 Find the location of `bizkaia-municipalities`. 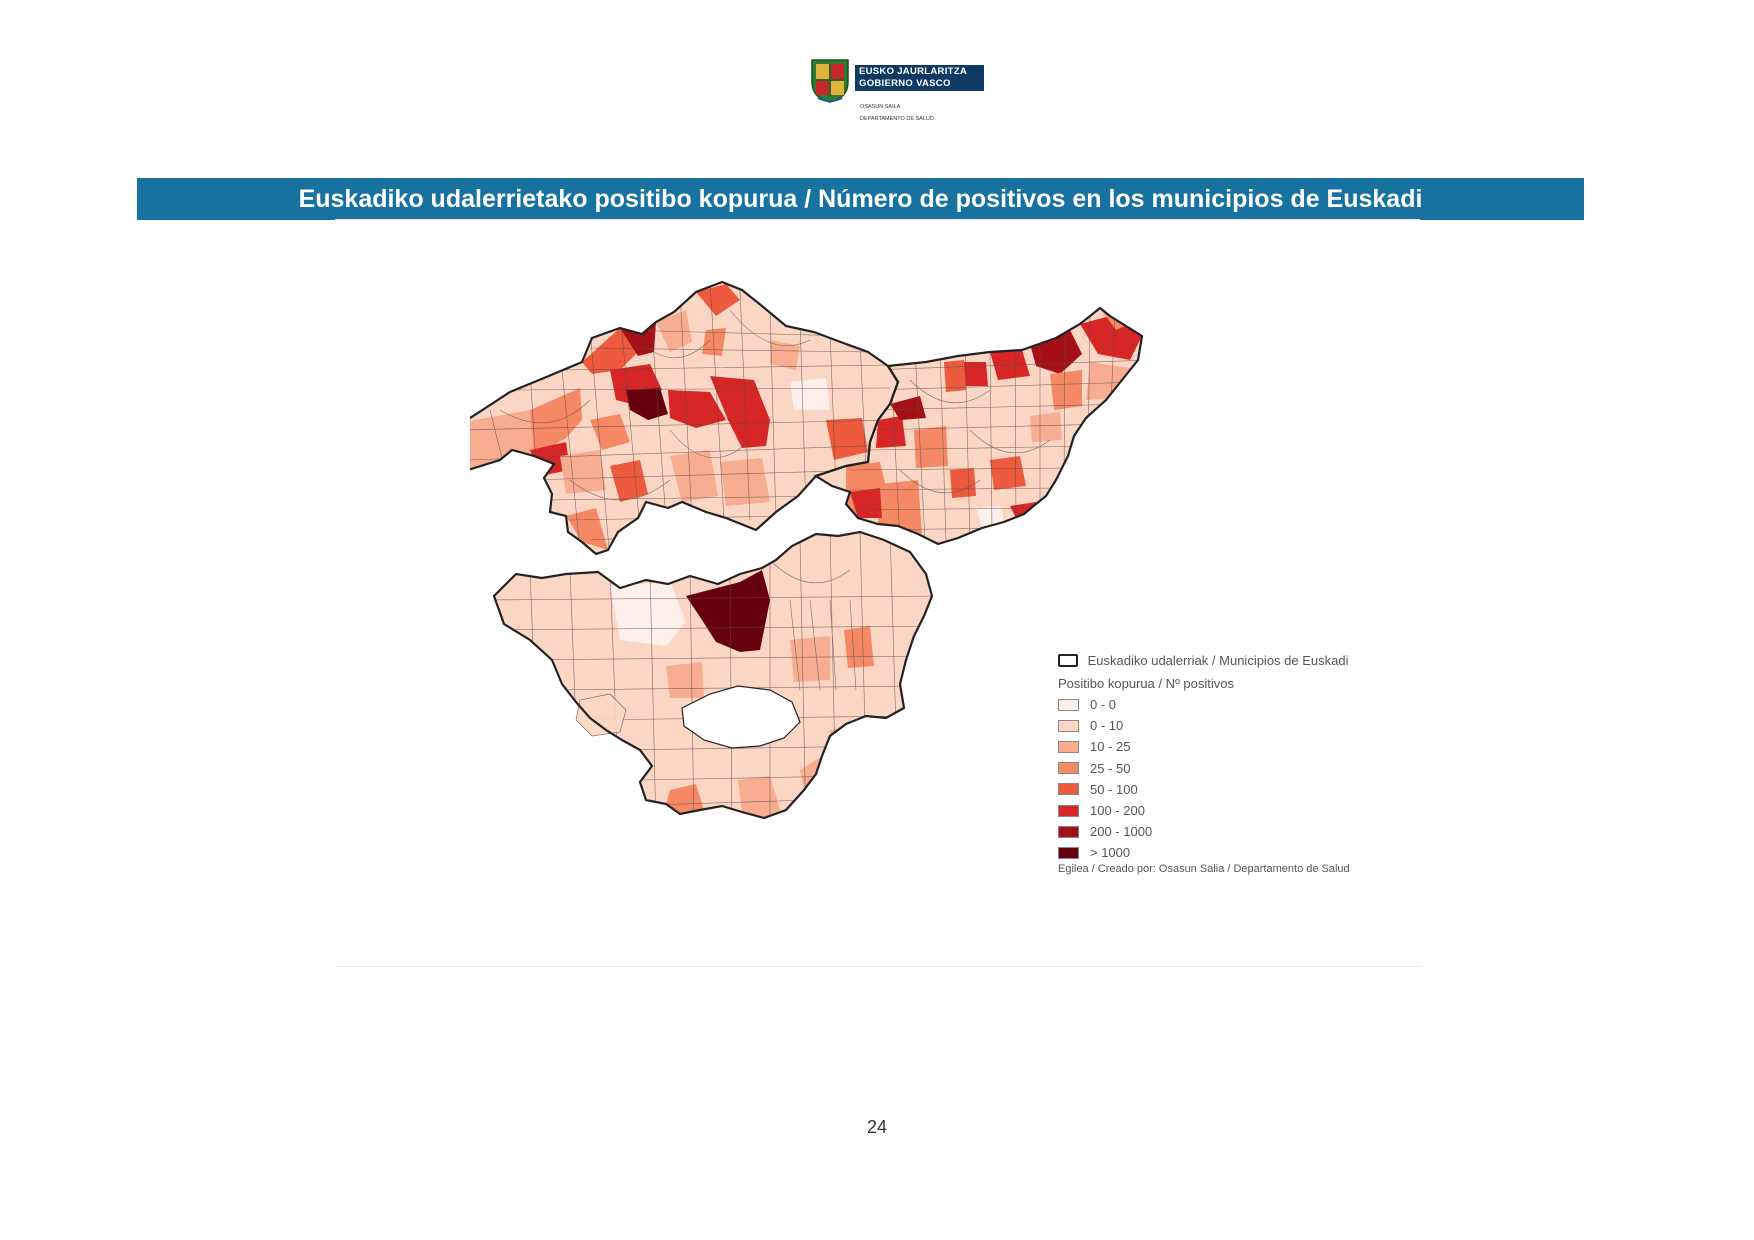

bizkaia-municipalities is located at coordinates (684, 418).